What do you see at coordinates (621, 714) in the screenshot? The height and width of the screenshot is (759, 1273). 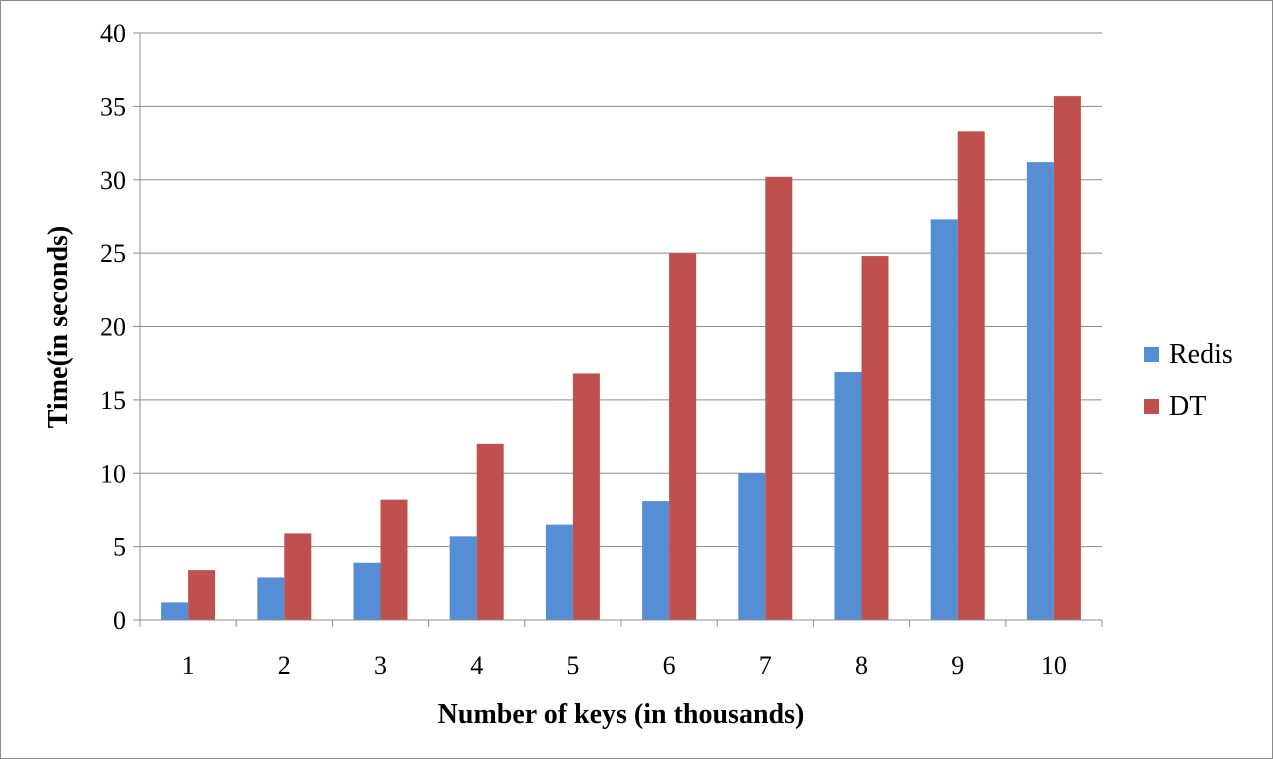 I see `x-axis-title: Number of keys (in thousands)` at bounding box center [621, 714].